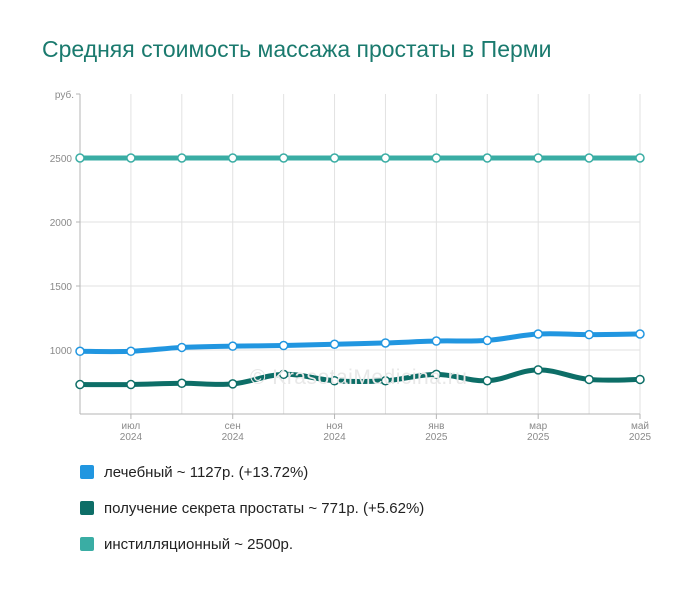 The width and height of the screenshot is (700, 591). Describe the element at coordinates (61, 223) in the screenshot. I see `y-tick-label: 2000` at that location.